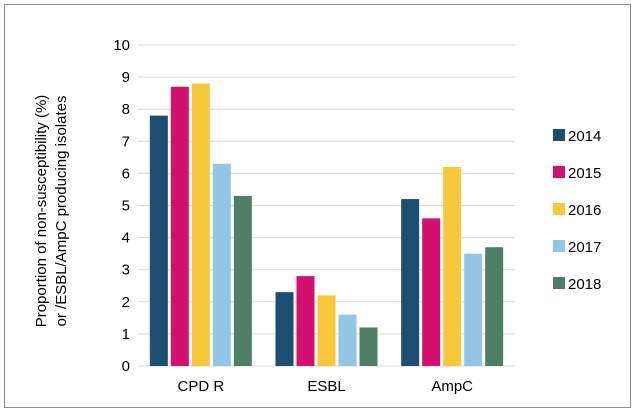 The height and width of the screenshot is (412, 635). Describe the element at coordinates (126, 366) in the screenshot. I see `y-tick-label: 0` at that location.